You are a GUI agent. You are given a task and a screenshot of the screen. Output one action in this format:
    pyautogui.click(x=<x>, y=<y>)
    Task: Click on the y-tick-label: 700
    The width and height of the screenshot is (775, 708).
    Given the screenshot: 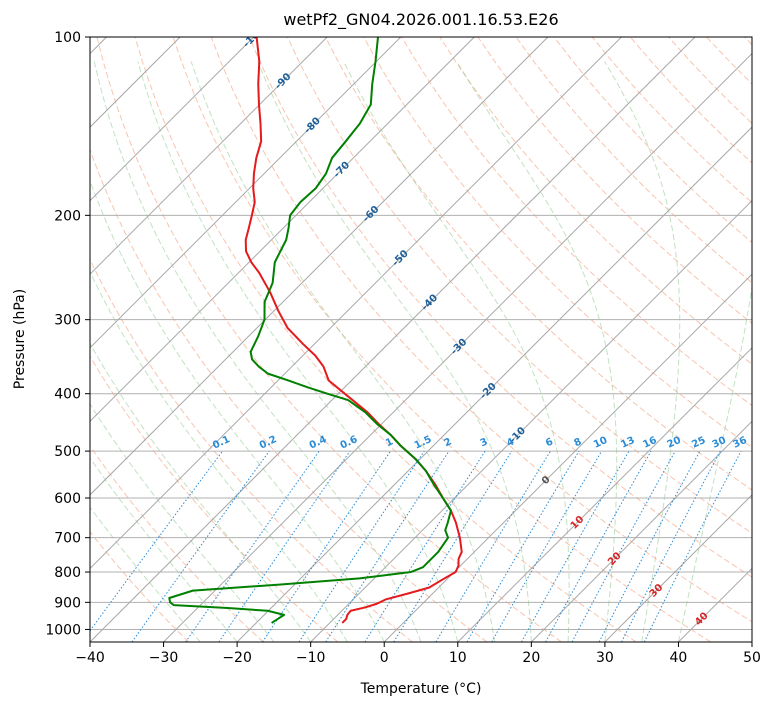 What is the action you would take?
    pyautogui.click(x=67, y=539)
    